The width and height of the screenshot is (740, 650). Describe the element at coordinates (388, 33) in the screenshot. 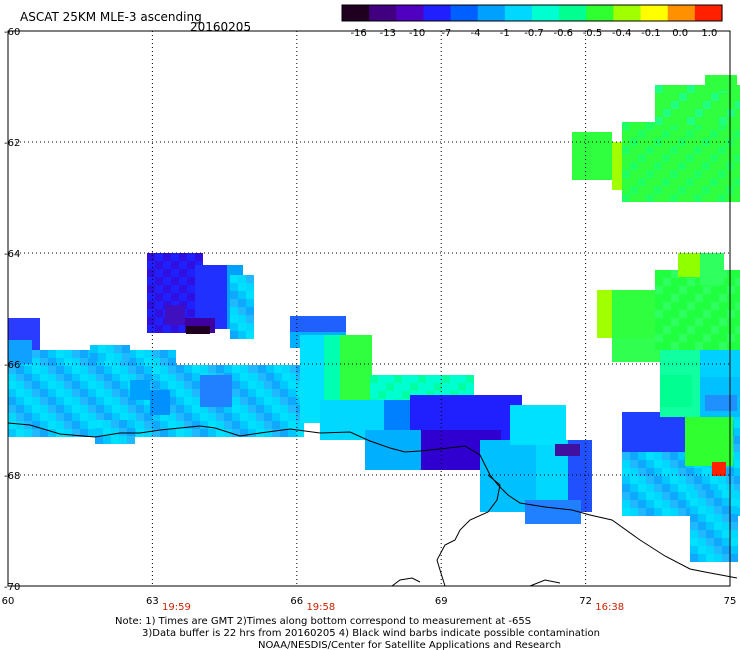

I see `colorbar-label: -13` at that location.